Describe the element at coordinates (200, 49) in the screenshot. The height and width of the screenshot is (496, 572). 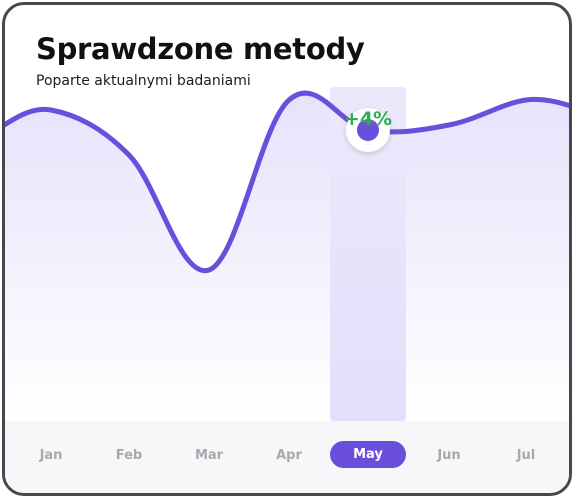
I see `chart-title: Sprawdzone metody` at that location.